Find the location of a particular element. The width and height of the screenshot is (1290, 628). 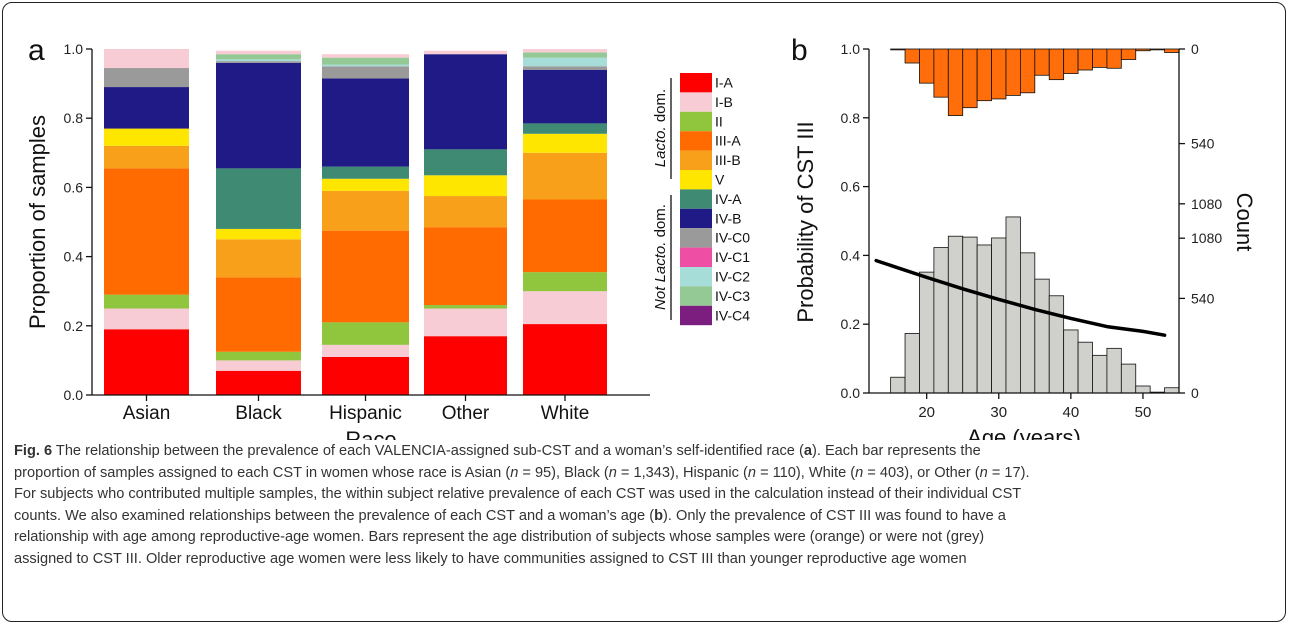

legend-swatch-iv-b is located at coordinates (696, 218).